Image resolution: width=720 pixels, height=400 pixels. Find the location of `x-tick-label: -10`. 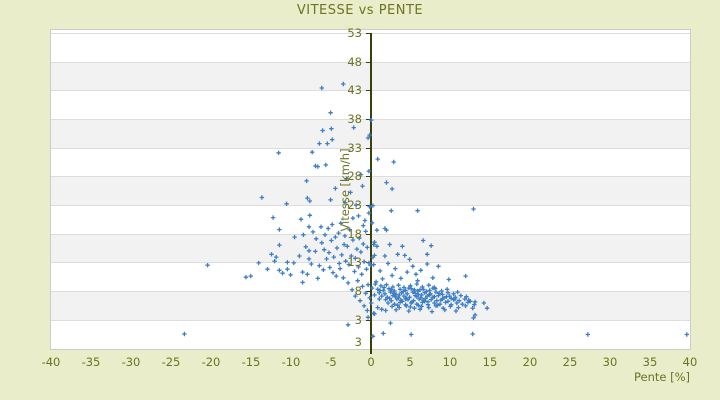

x-tick-label: -10 is located at coordinates (291, 362).